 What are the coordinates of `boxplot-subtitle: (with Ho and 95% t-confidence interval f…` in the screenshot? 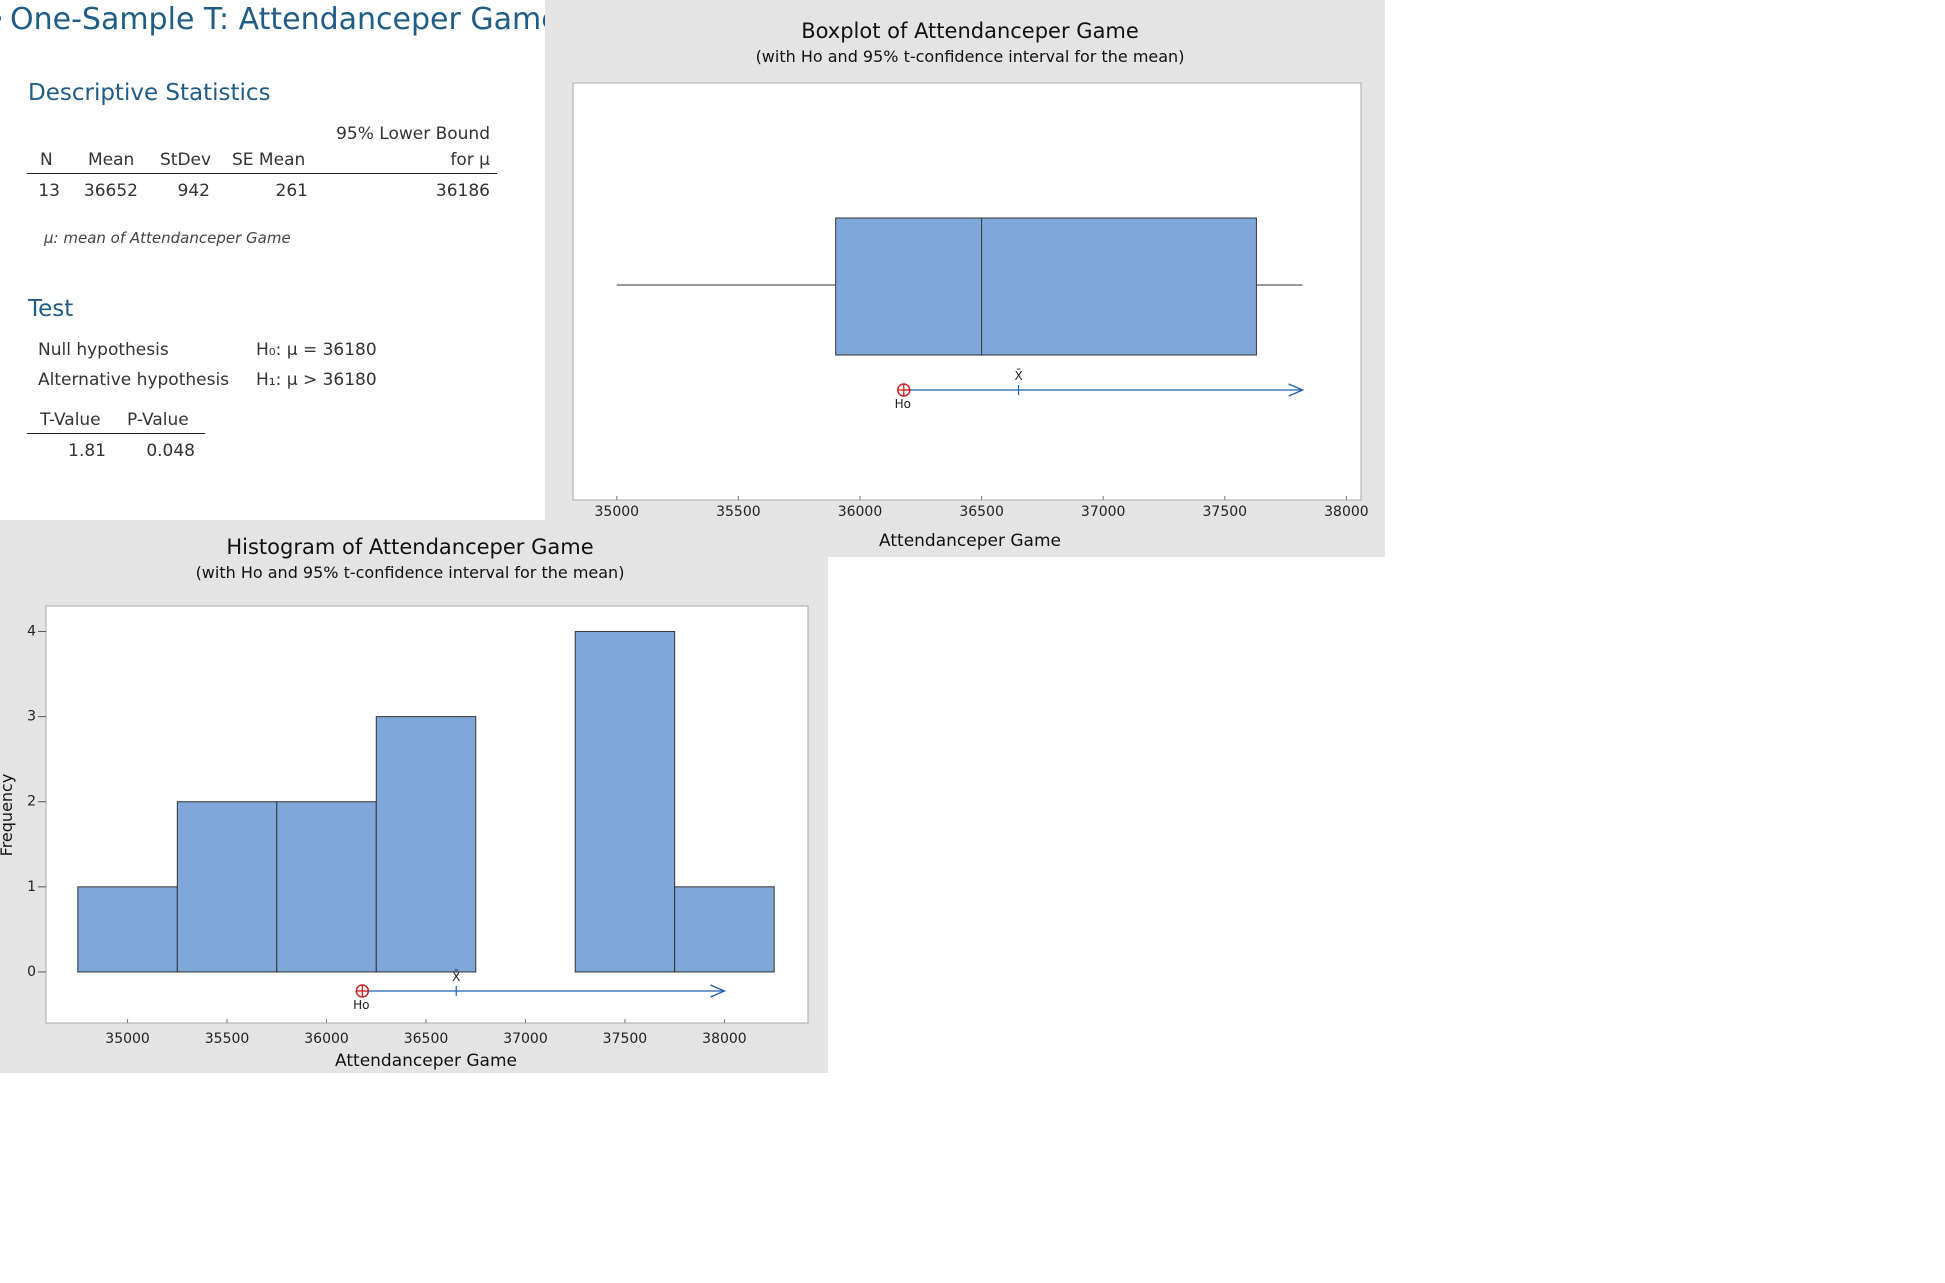 It's located at (970, 56).